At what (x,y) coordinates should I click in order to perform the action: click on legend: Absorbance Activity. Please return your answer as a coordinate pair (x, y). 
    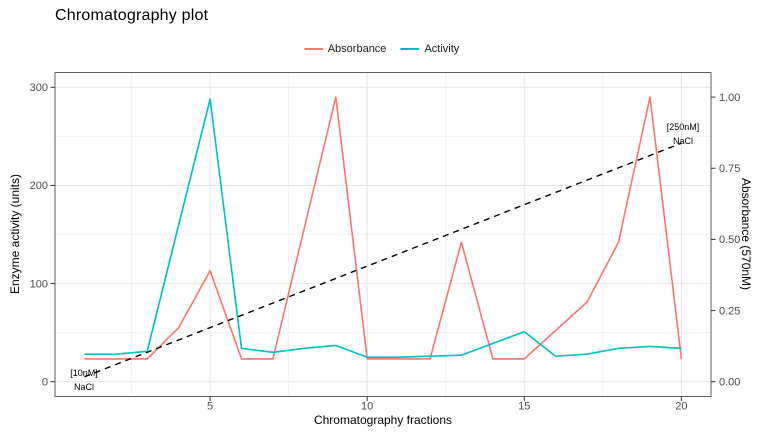
    Looking at the image, I should click on (381, 49).